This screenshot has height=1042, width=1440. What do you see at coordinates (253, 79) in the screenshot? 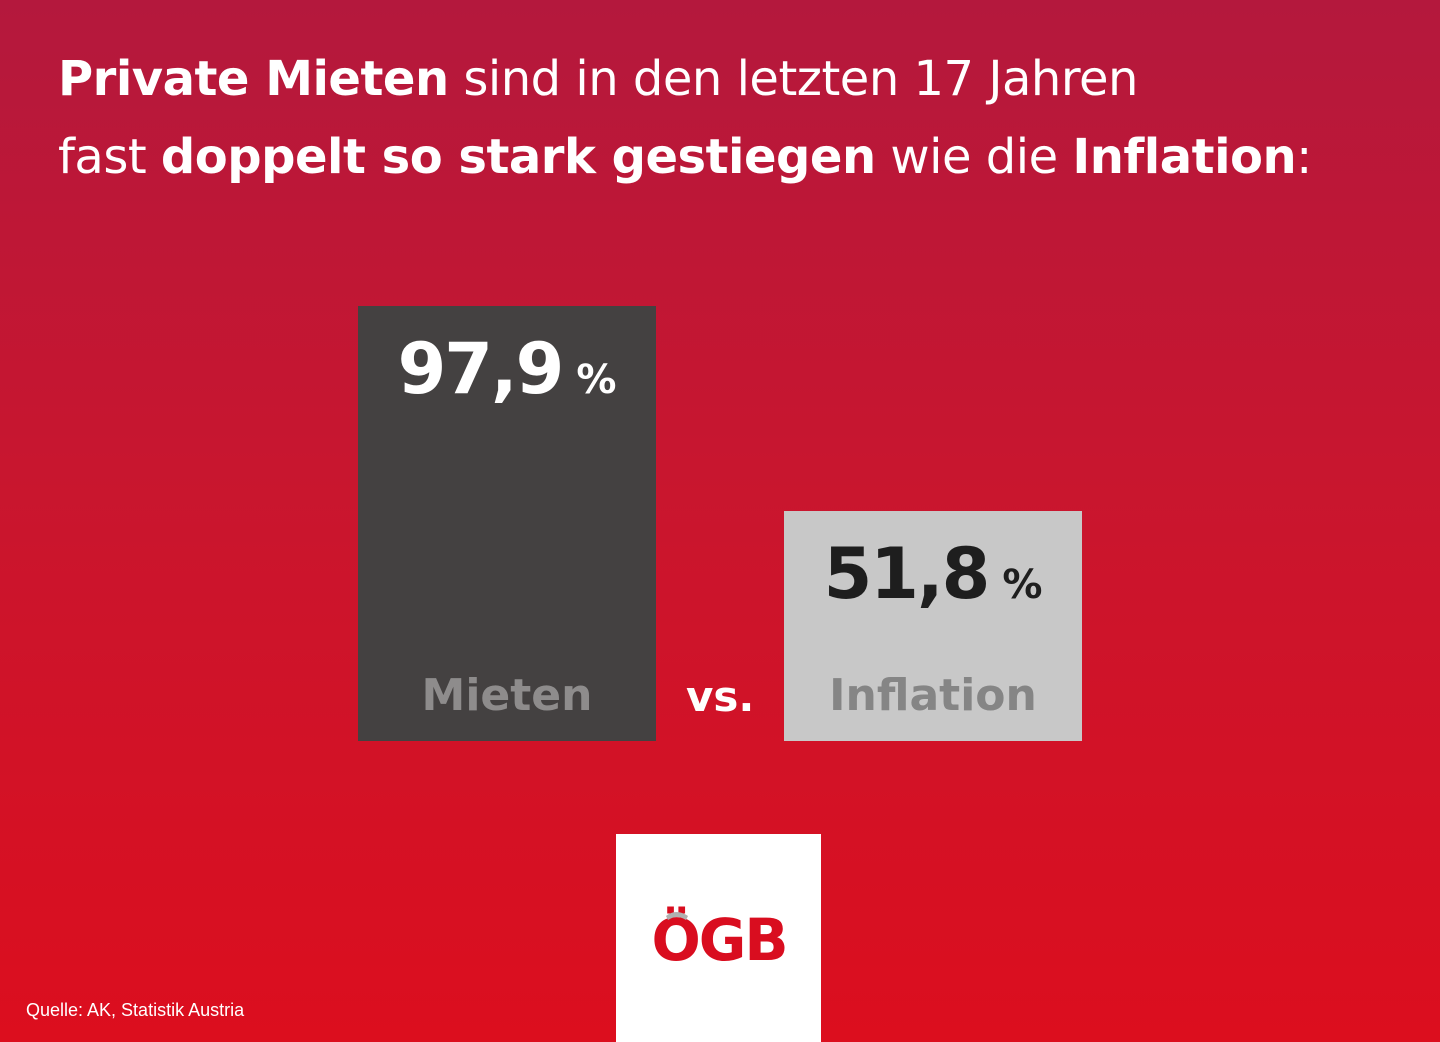
I see `headline-emphasis-mieten: Private Mieten` at bounding box center [253, 79].